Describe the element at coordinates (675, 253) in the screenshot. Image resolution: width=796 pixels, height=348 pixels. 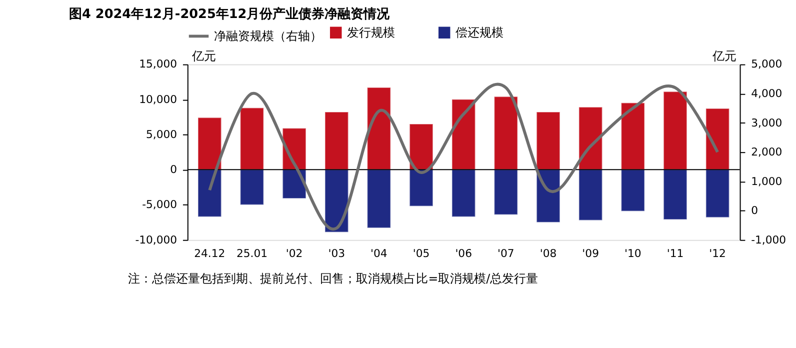
I see `x-tick-label: '11` at that location.